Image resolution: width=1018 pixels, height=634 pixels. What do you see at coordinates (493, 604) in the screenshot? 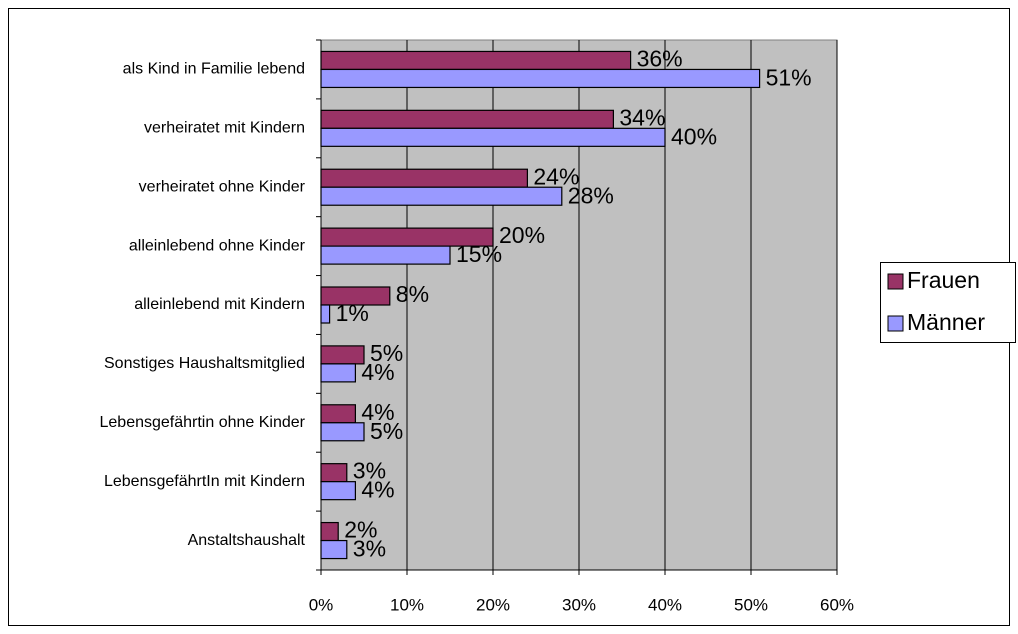
I see `x-tick-label: 20%` at bounding box center [493, 604].